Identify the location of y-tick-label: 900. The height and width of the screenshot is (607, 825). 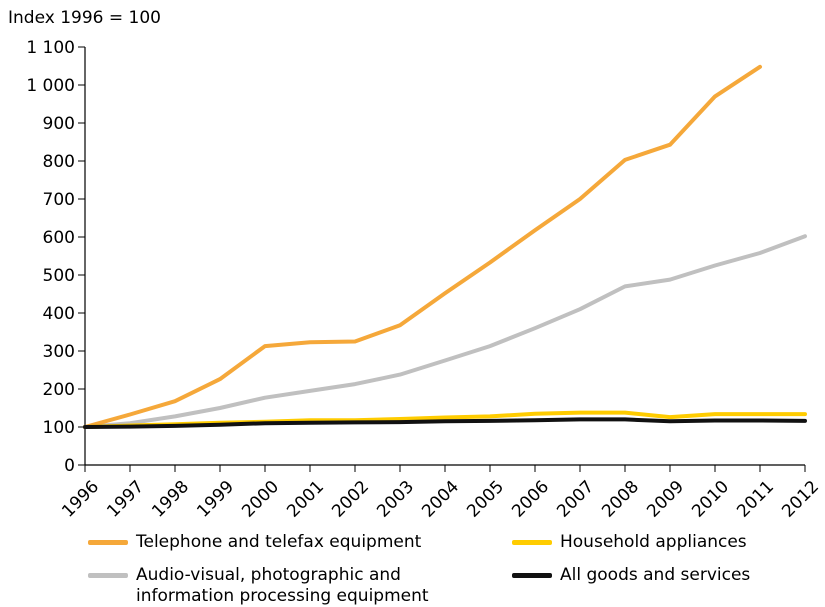
(59, 124).